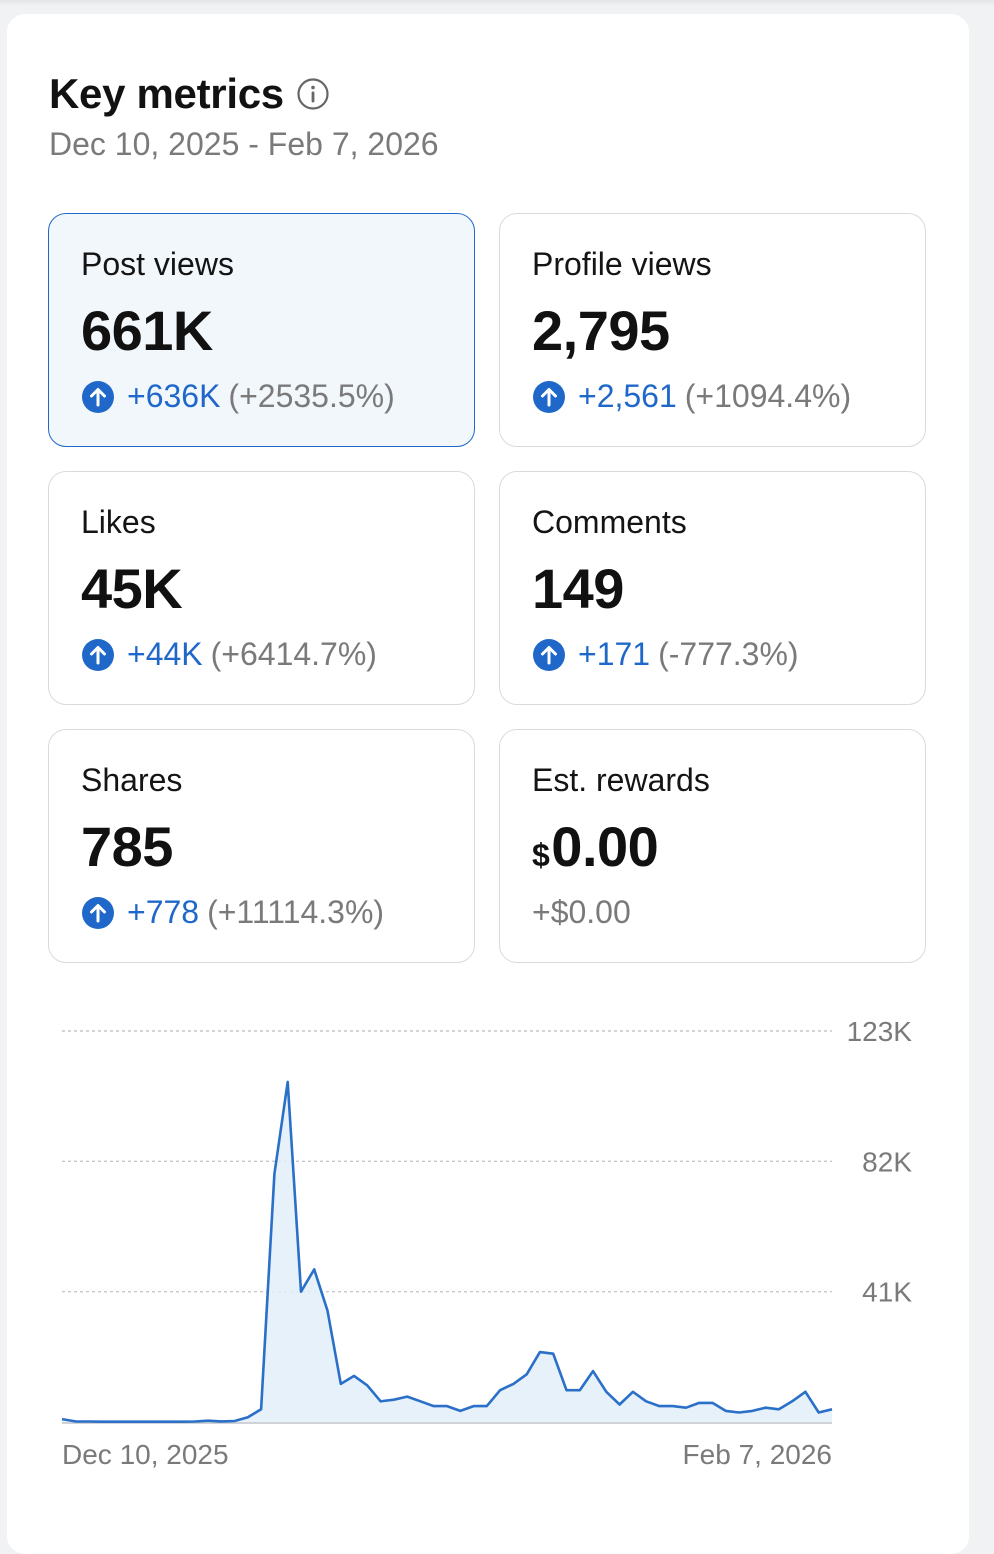  What do you see at coordinates (605, 846) in the screenshot?
I see `reward-amount: 0.00` at bounding box center [605, 846].